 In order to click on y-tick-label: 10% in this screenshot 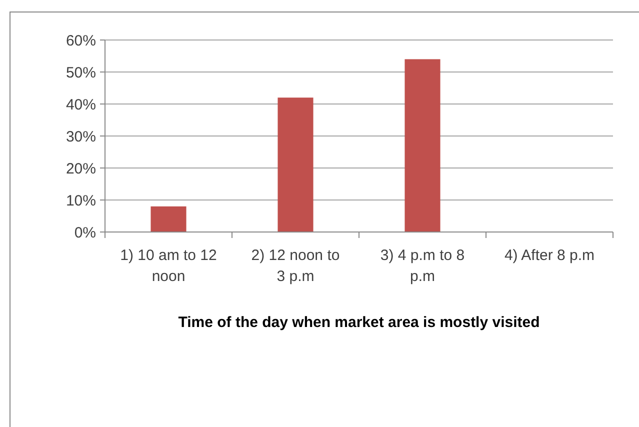, I will do `click(81, 201)`.